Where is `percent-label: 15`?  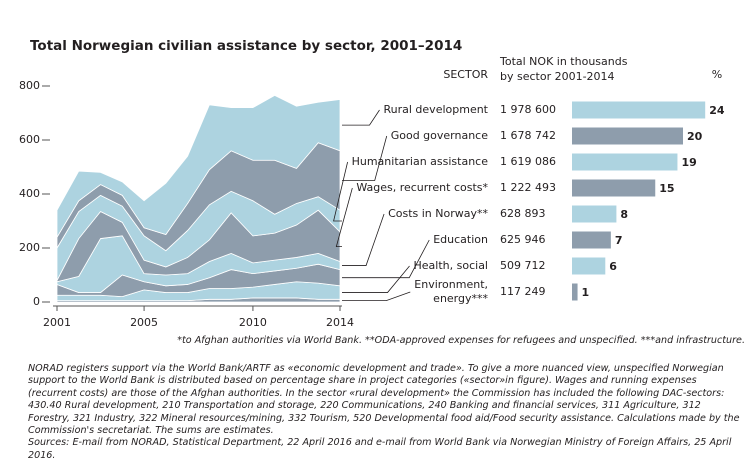
percent-label: 15 is located at coordinates (666, 188).